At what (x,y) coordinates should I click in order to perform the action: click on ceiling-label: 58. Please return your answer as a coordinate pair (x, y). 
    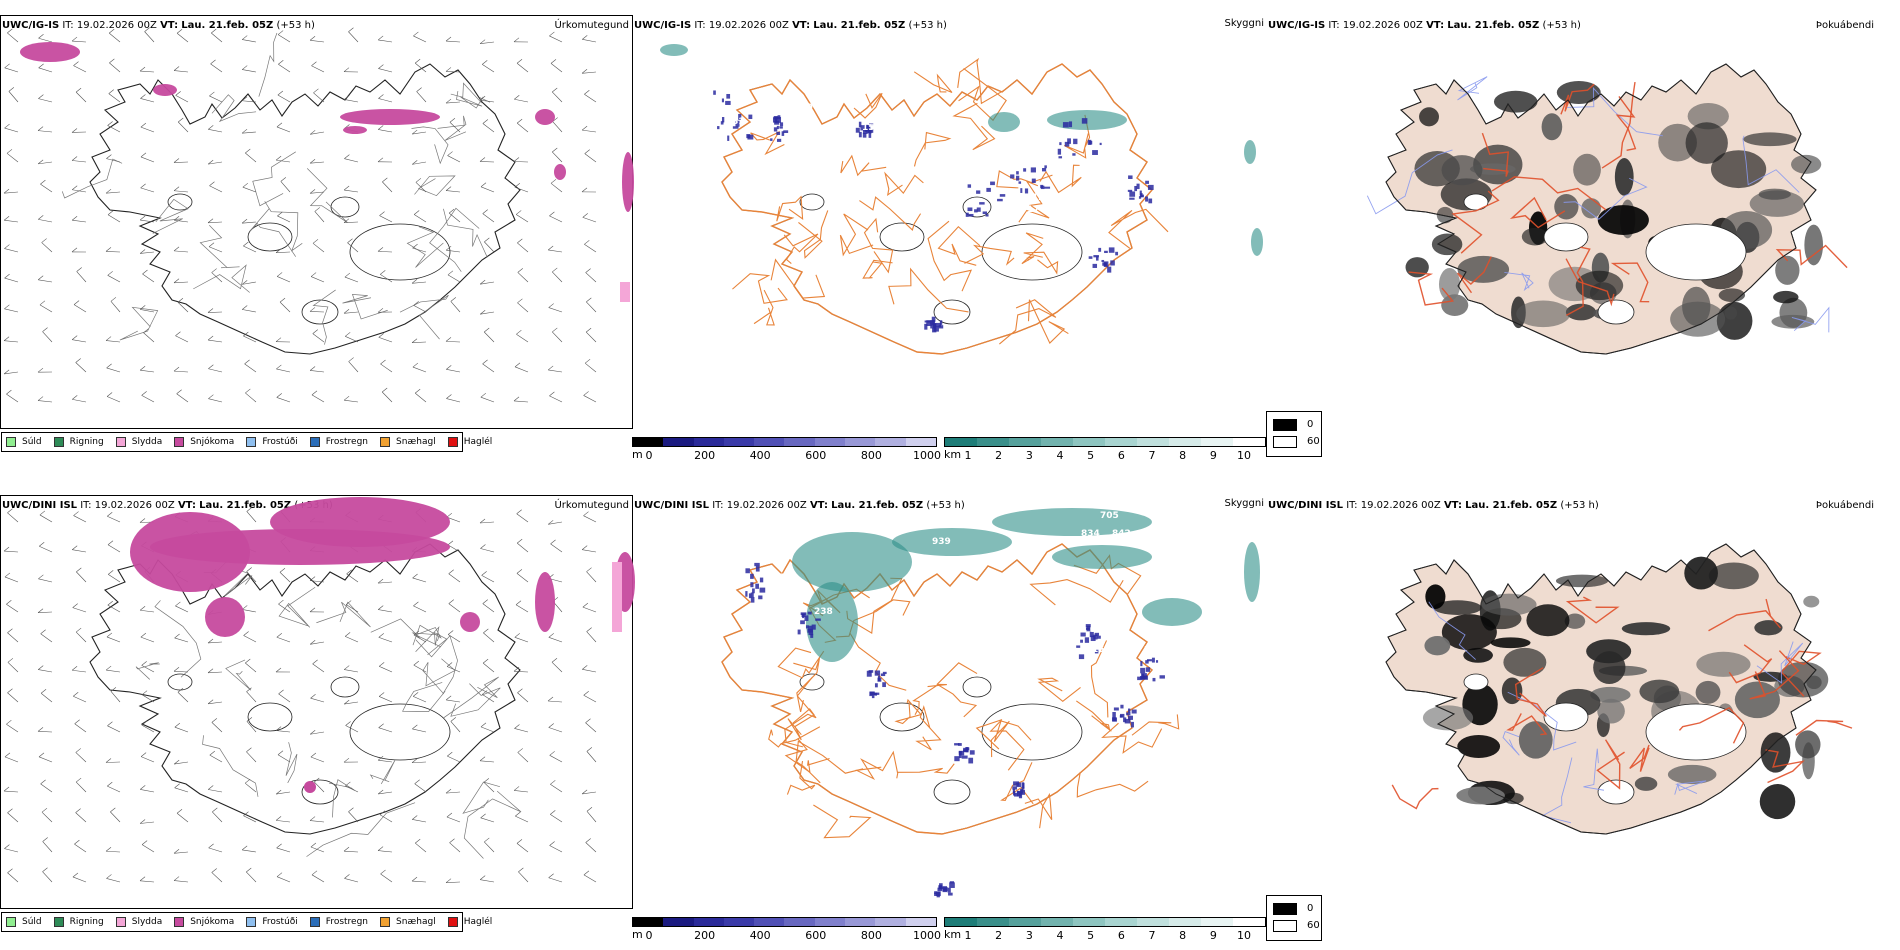
    Looking at the image, I should click on (1096, 630).